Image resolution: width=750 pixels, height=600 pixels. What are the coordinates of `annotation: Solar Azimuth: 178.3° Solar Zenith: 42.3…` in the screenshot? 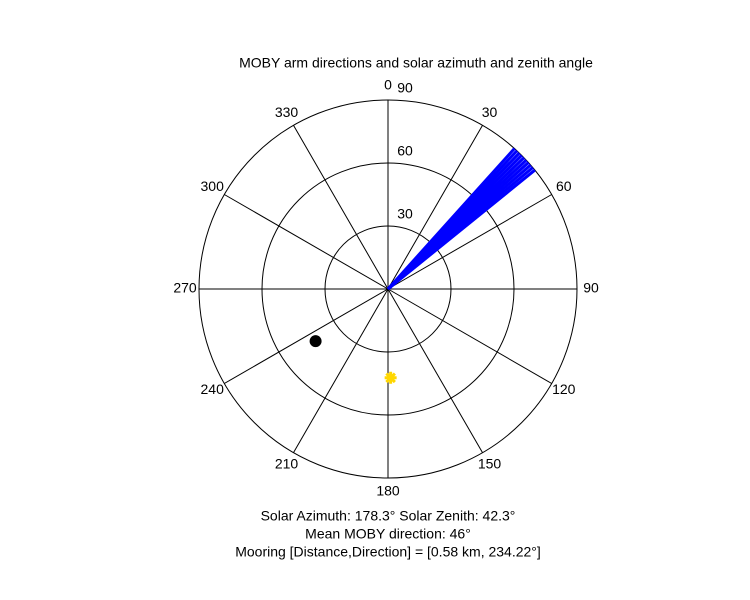 It's located at (388, 516).